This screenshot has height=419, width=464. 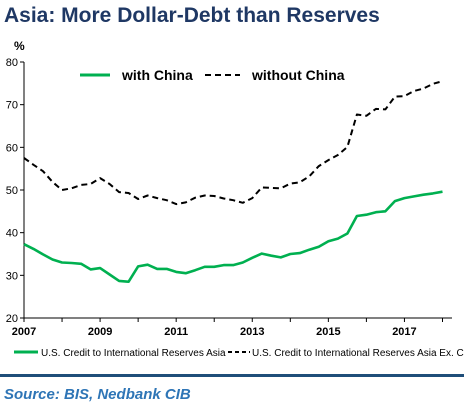 I want to click on inline-legend: with China without China, so click(x=212, y=75).